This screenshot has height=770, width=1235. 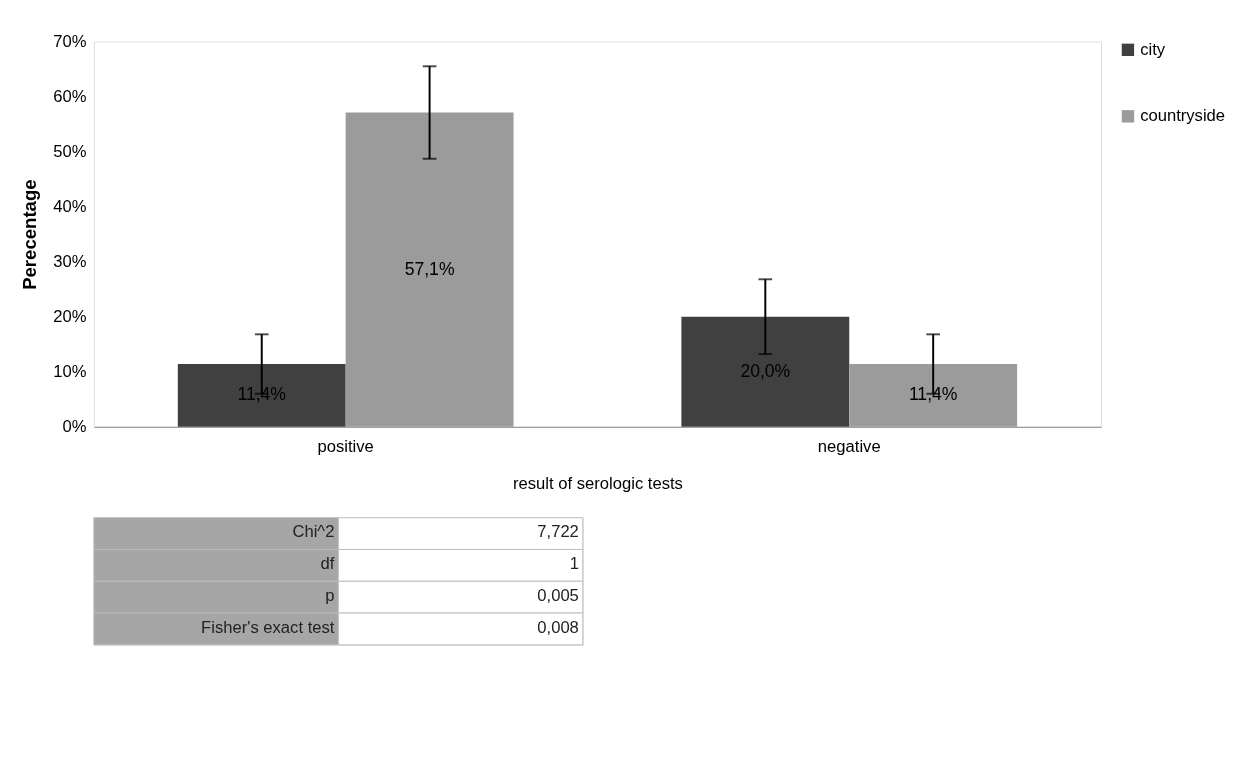 What do you see at coordinates (1153, 49) in the screenshot?
I see `legend-label: city` at bounding box center [1153, 49].